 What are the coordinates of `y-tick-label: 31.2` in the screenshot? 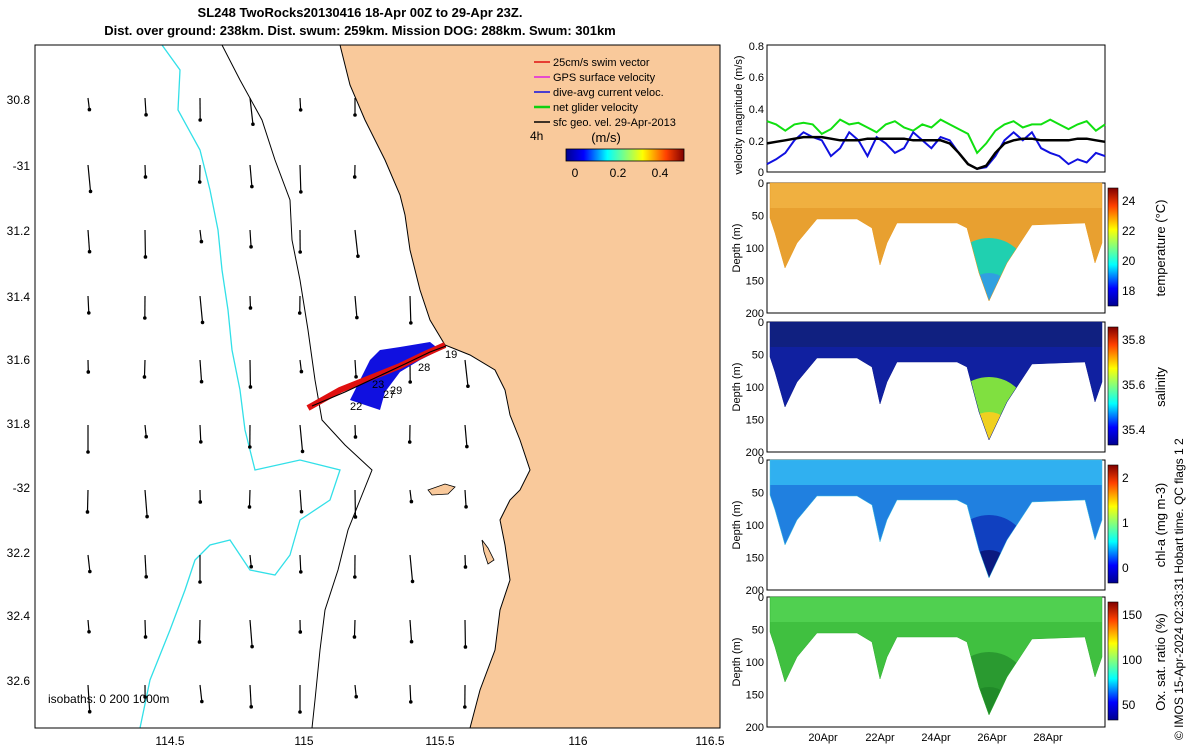 It's located at (19, 231).